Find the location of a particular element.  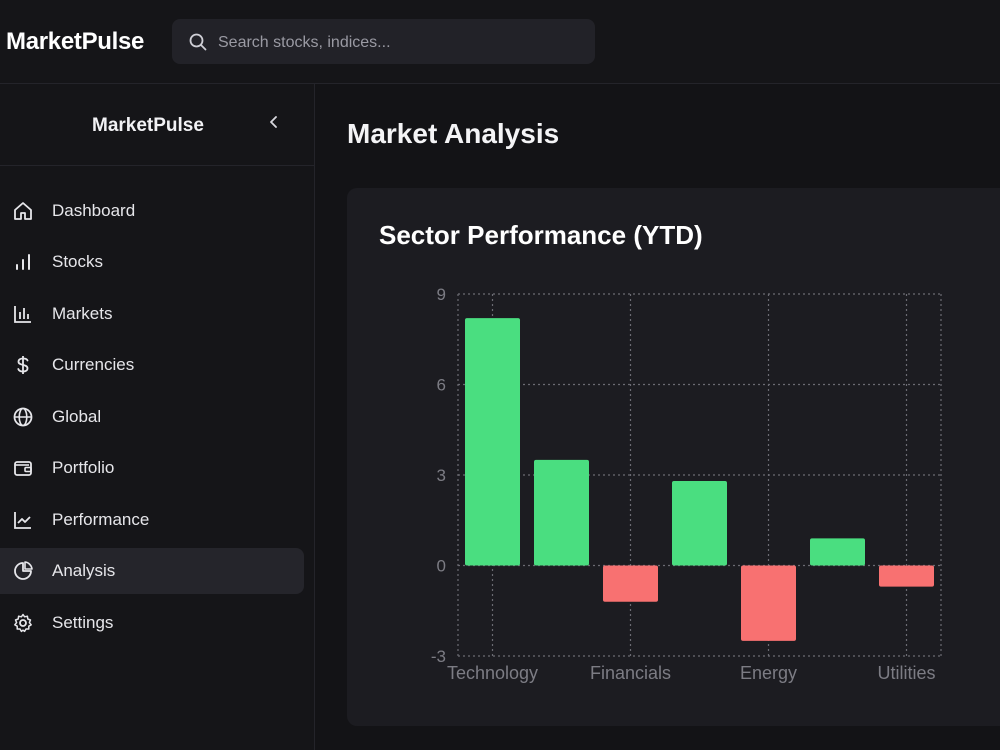

globe-icon is located at coordinates (23, 417).